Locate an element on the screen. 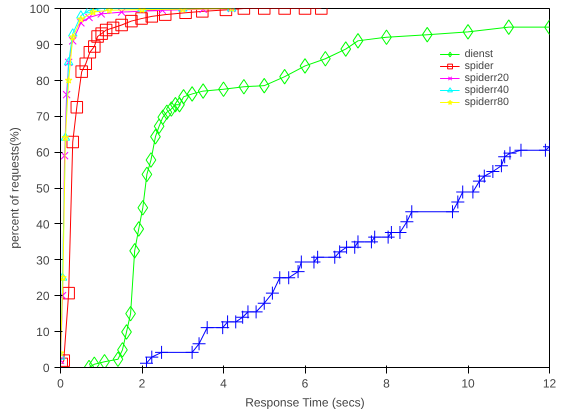 The image size is (561, 412). x-axis-title: Response Time (secs) is located at coordinates (305, 403).